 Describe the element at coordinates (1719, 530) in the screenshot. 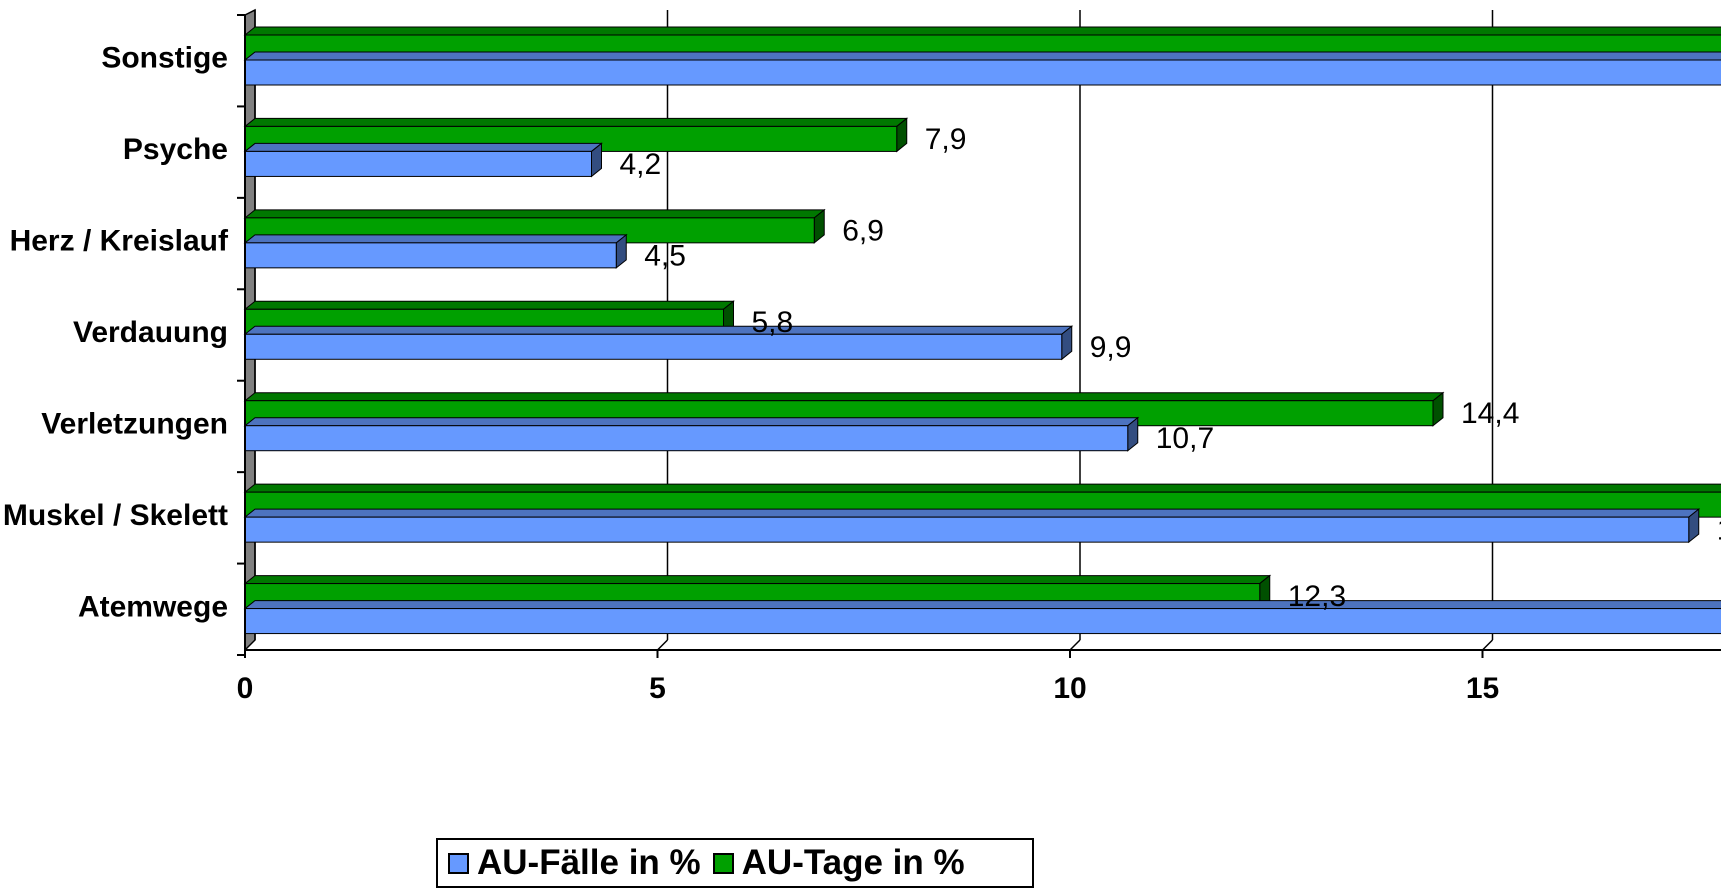

I see `data-label-au-faelle-5: 17,5` at that location.